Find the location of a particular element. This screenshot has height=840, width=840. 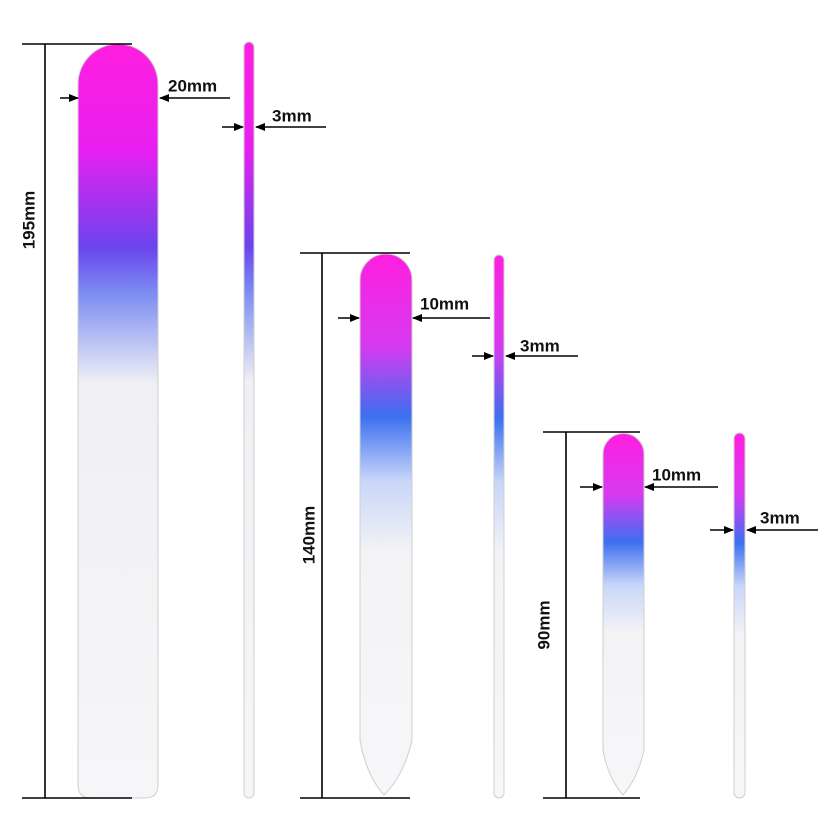

length-label: 90mm is located at coordinates (543, 624).